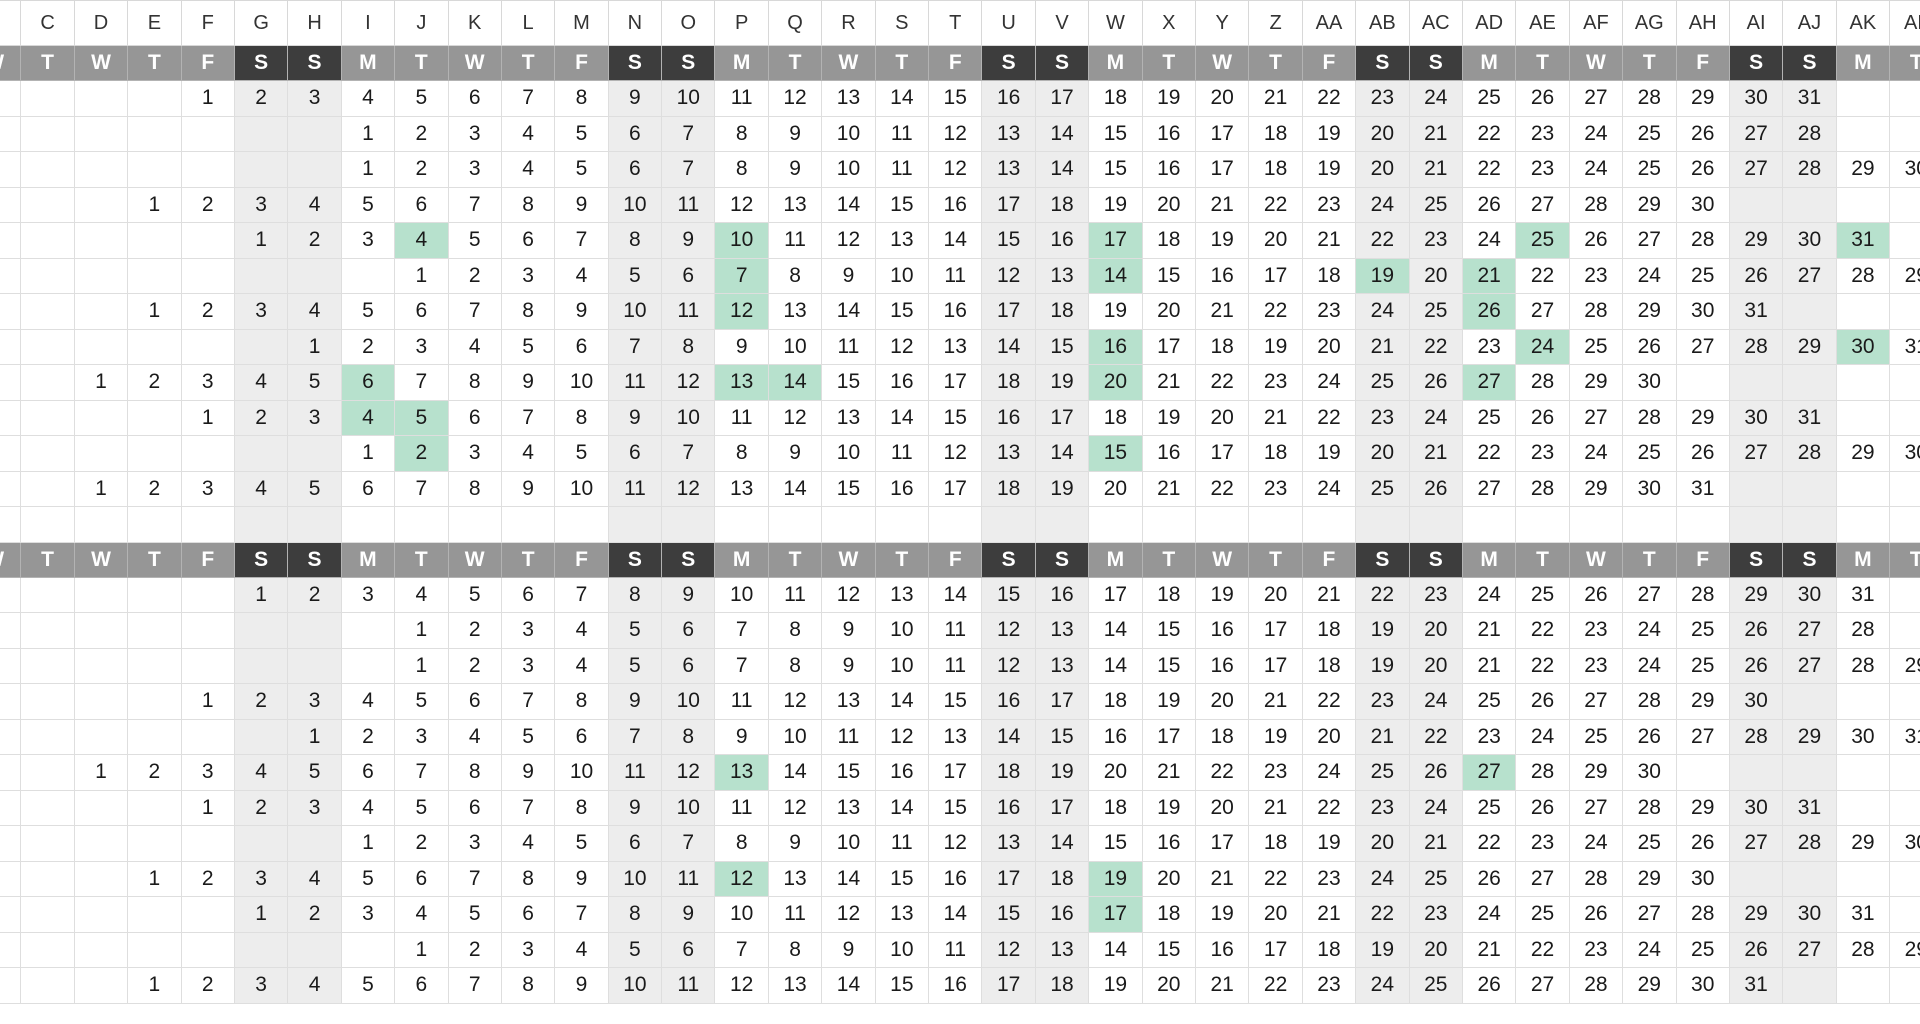 The width and height of the screenshot is (1920, 1024). Describe the element at coordinates (955, 275) in the screenshot. I see `day-cell: 11` at that location.